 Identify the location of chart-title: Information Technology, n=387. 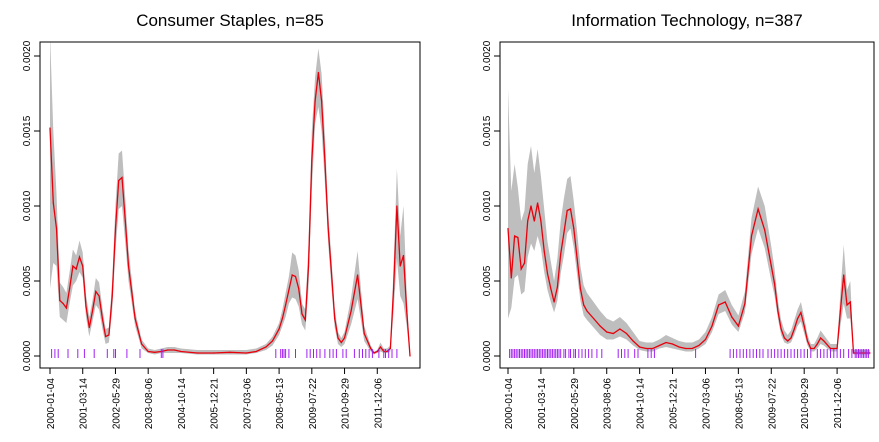
(686, 20).